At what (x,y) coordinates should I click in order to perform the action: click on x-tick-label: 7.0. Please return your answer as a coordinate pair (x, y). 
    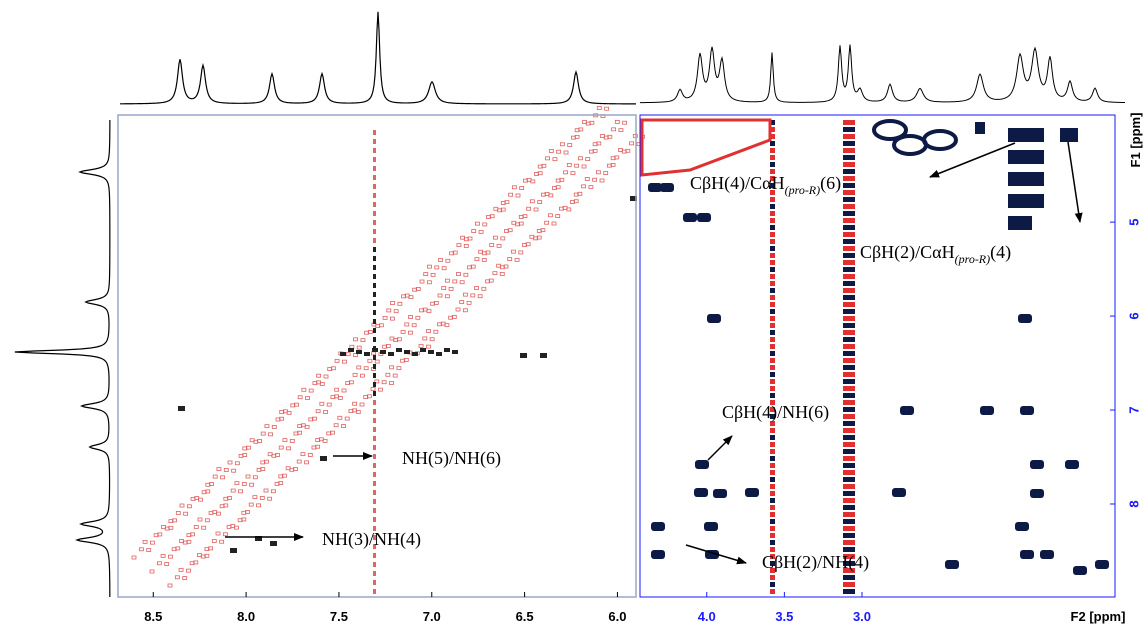
    Looking at the image, I should click on (432, 616).